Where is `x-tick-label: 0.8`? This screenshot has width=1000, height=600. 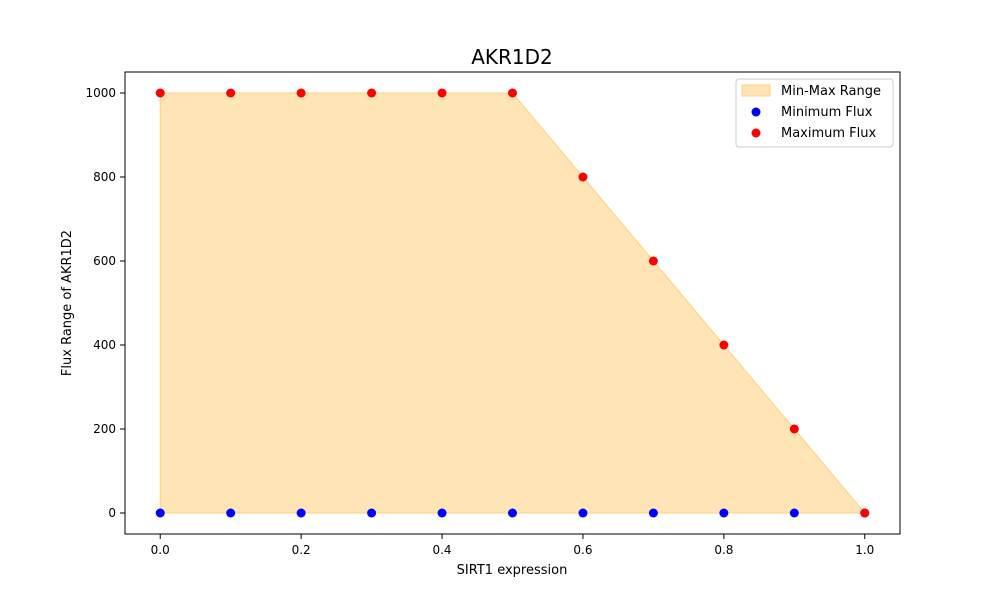
x-tick-label: 0.8 is located at coordinates (723, 550).